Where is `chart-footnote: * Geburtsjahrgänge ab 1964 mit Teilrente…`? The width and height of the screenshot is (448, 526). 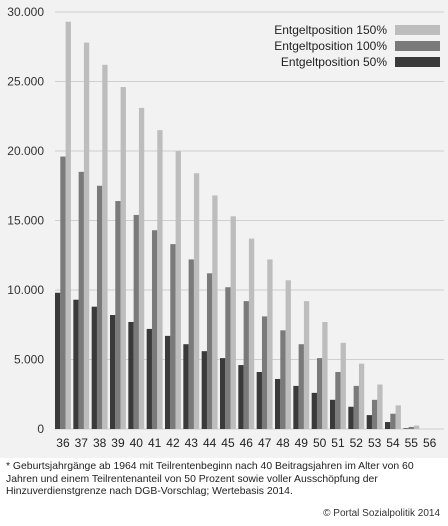 chart-footnote: * Geburtsjahrgänge ab 1964 mit Teilrente… is located at coordinates (210, 479).